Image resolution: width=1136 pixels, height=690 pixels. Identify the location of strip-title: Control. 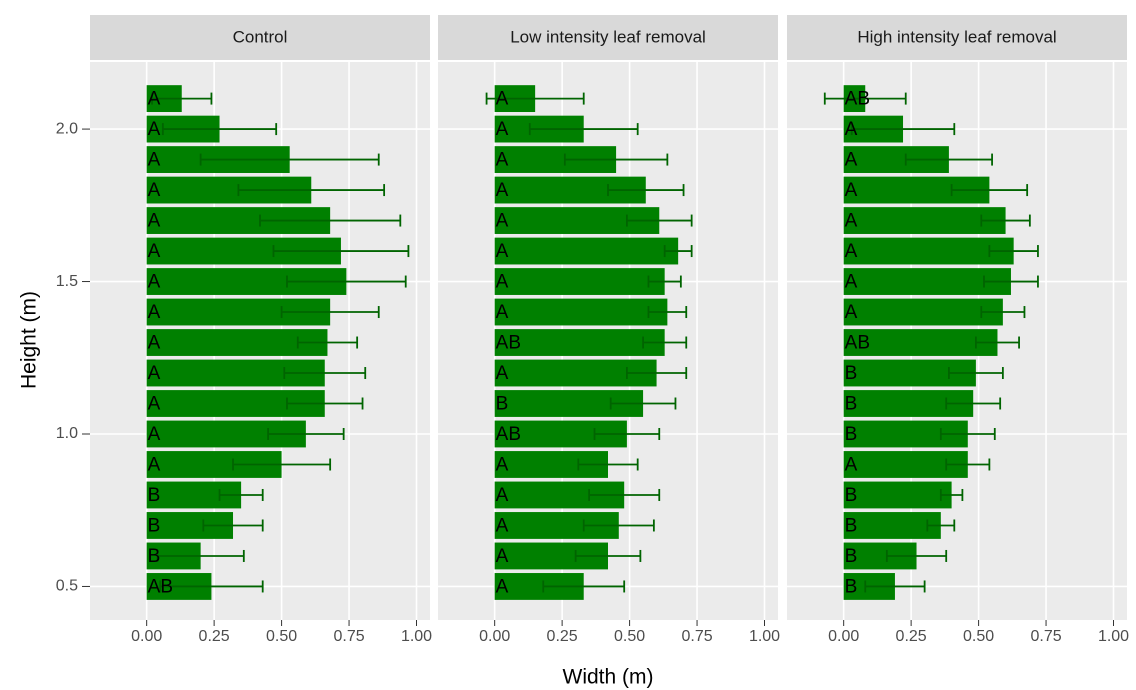
(260, 36).